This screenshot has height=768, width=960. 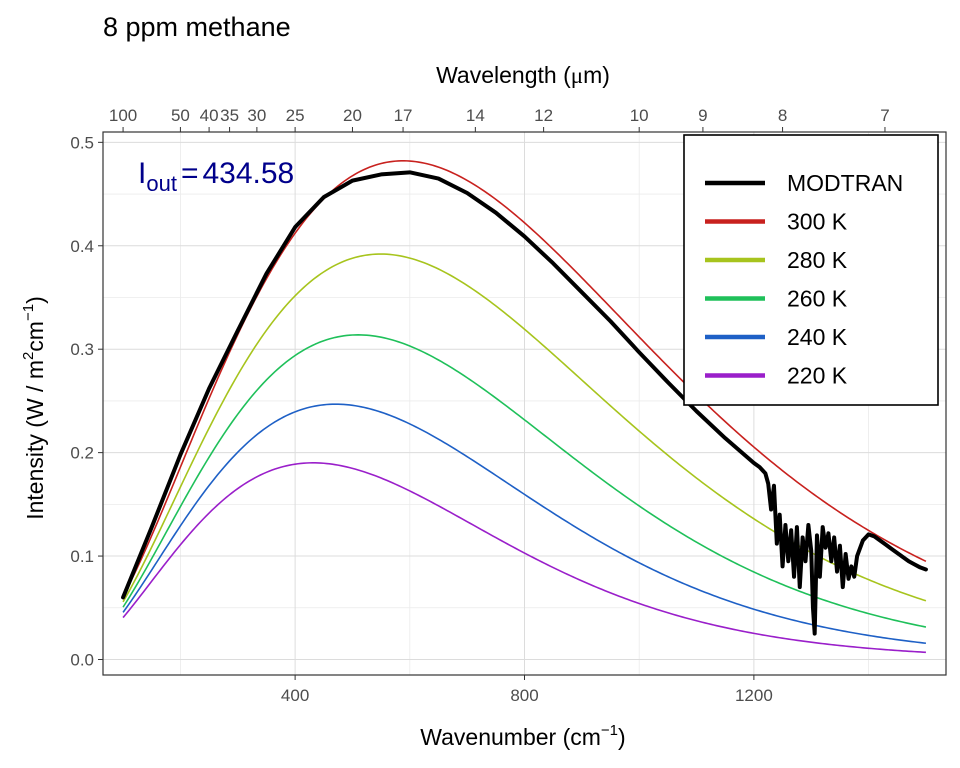 I want to click on wavelength-tick-label: 20, so click(x=352, y=115).